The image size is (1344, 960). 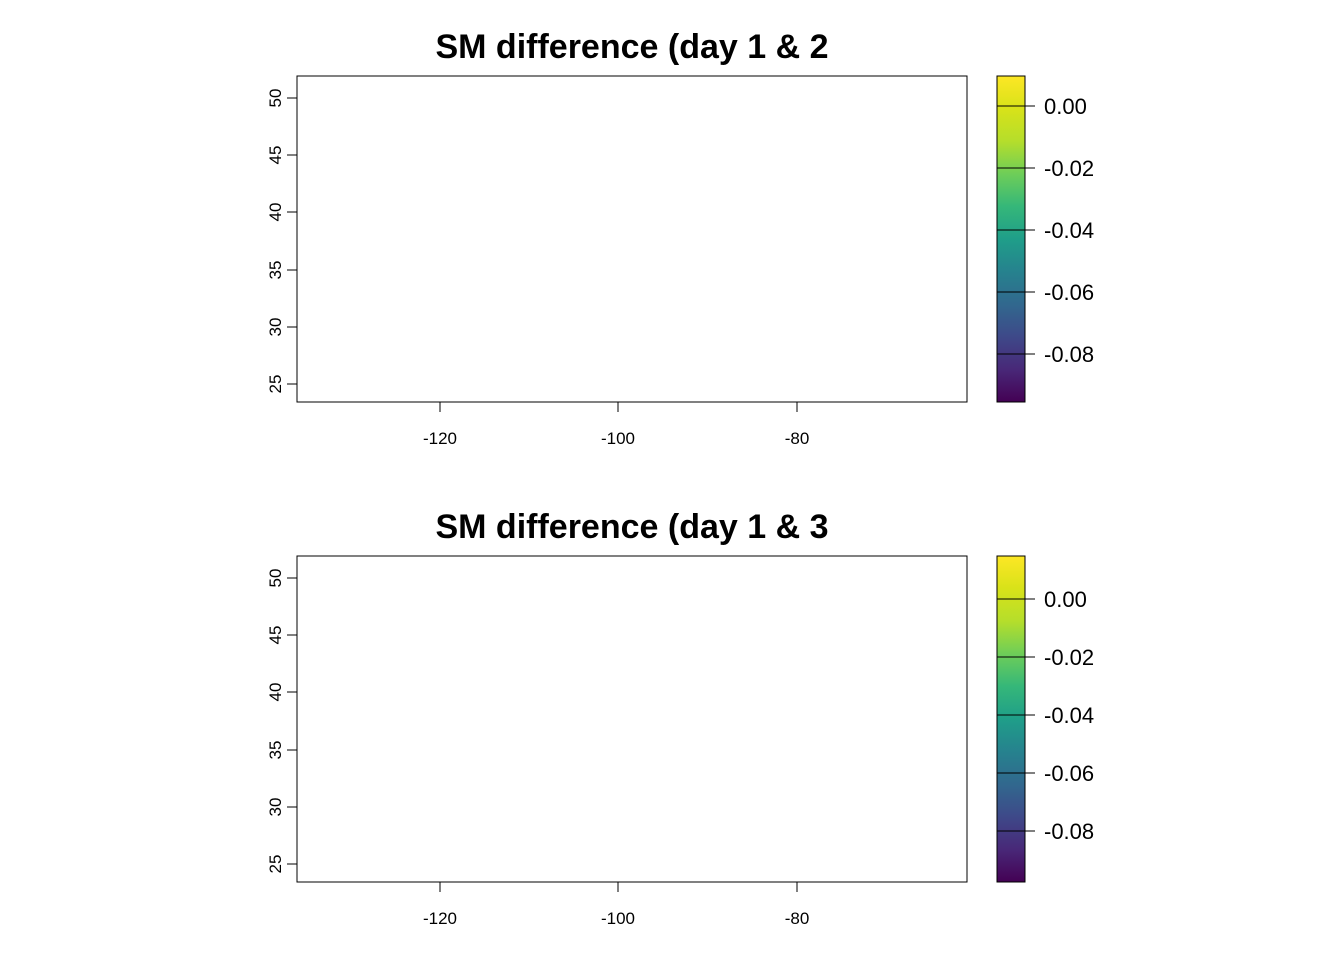 I want to click on chart-title: SM difference (day 1 & 2, so click(x=631, y=47).